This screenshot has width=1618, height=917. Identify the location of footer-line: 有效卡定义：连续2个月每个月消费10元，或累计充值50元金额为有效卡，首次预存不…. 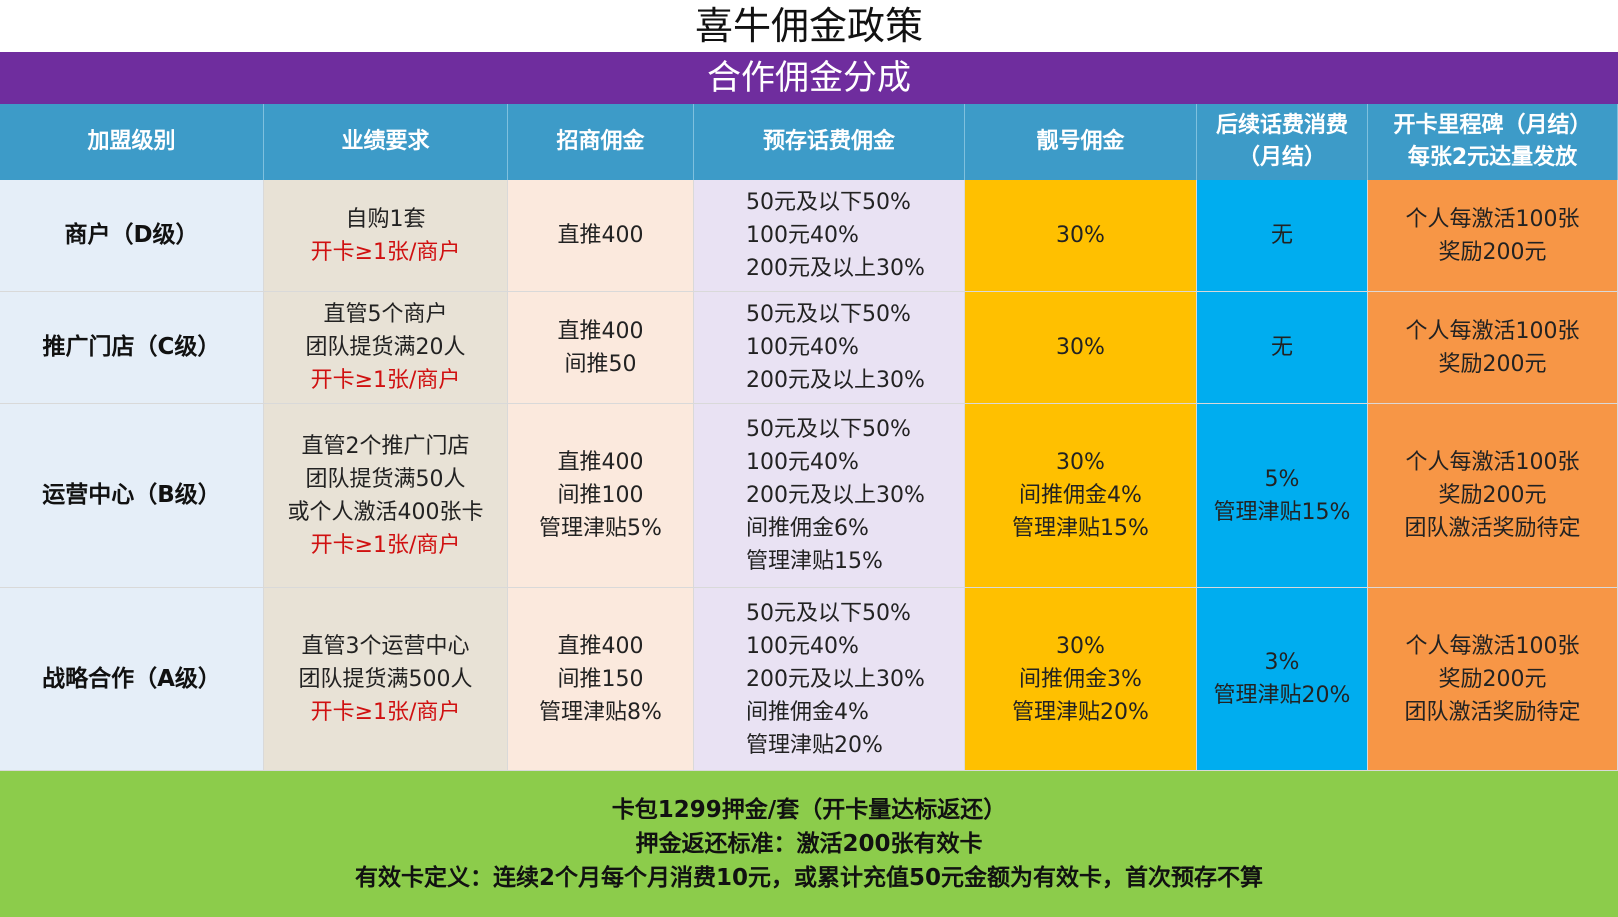
(809, 878).